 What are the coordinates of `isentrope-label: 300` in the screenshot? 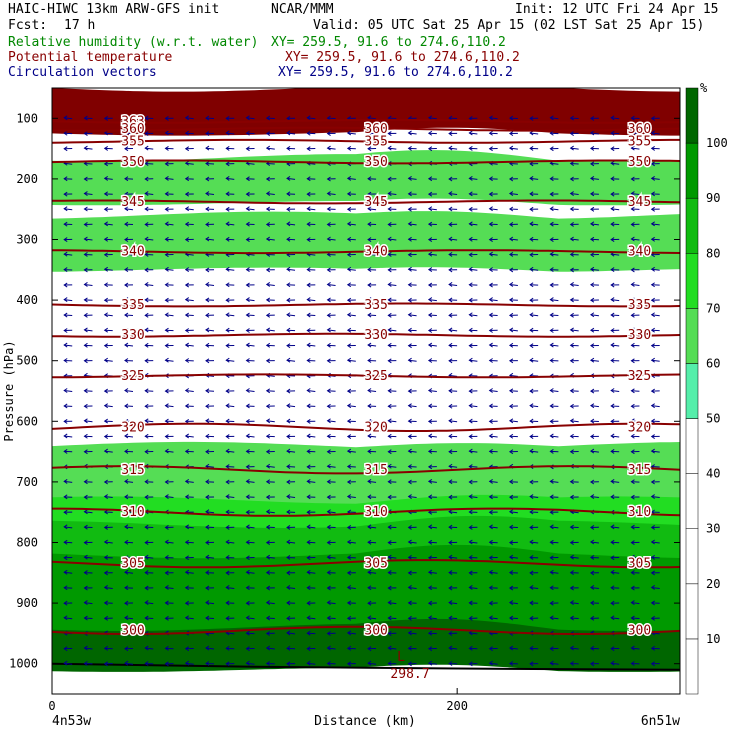 It's located at (375, 630).